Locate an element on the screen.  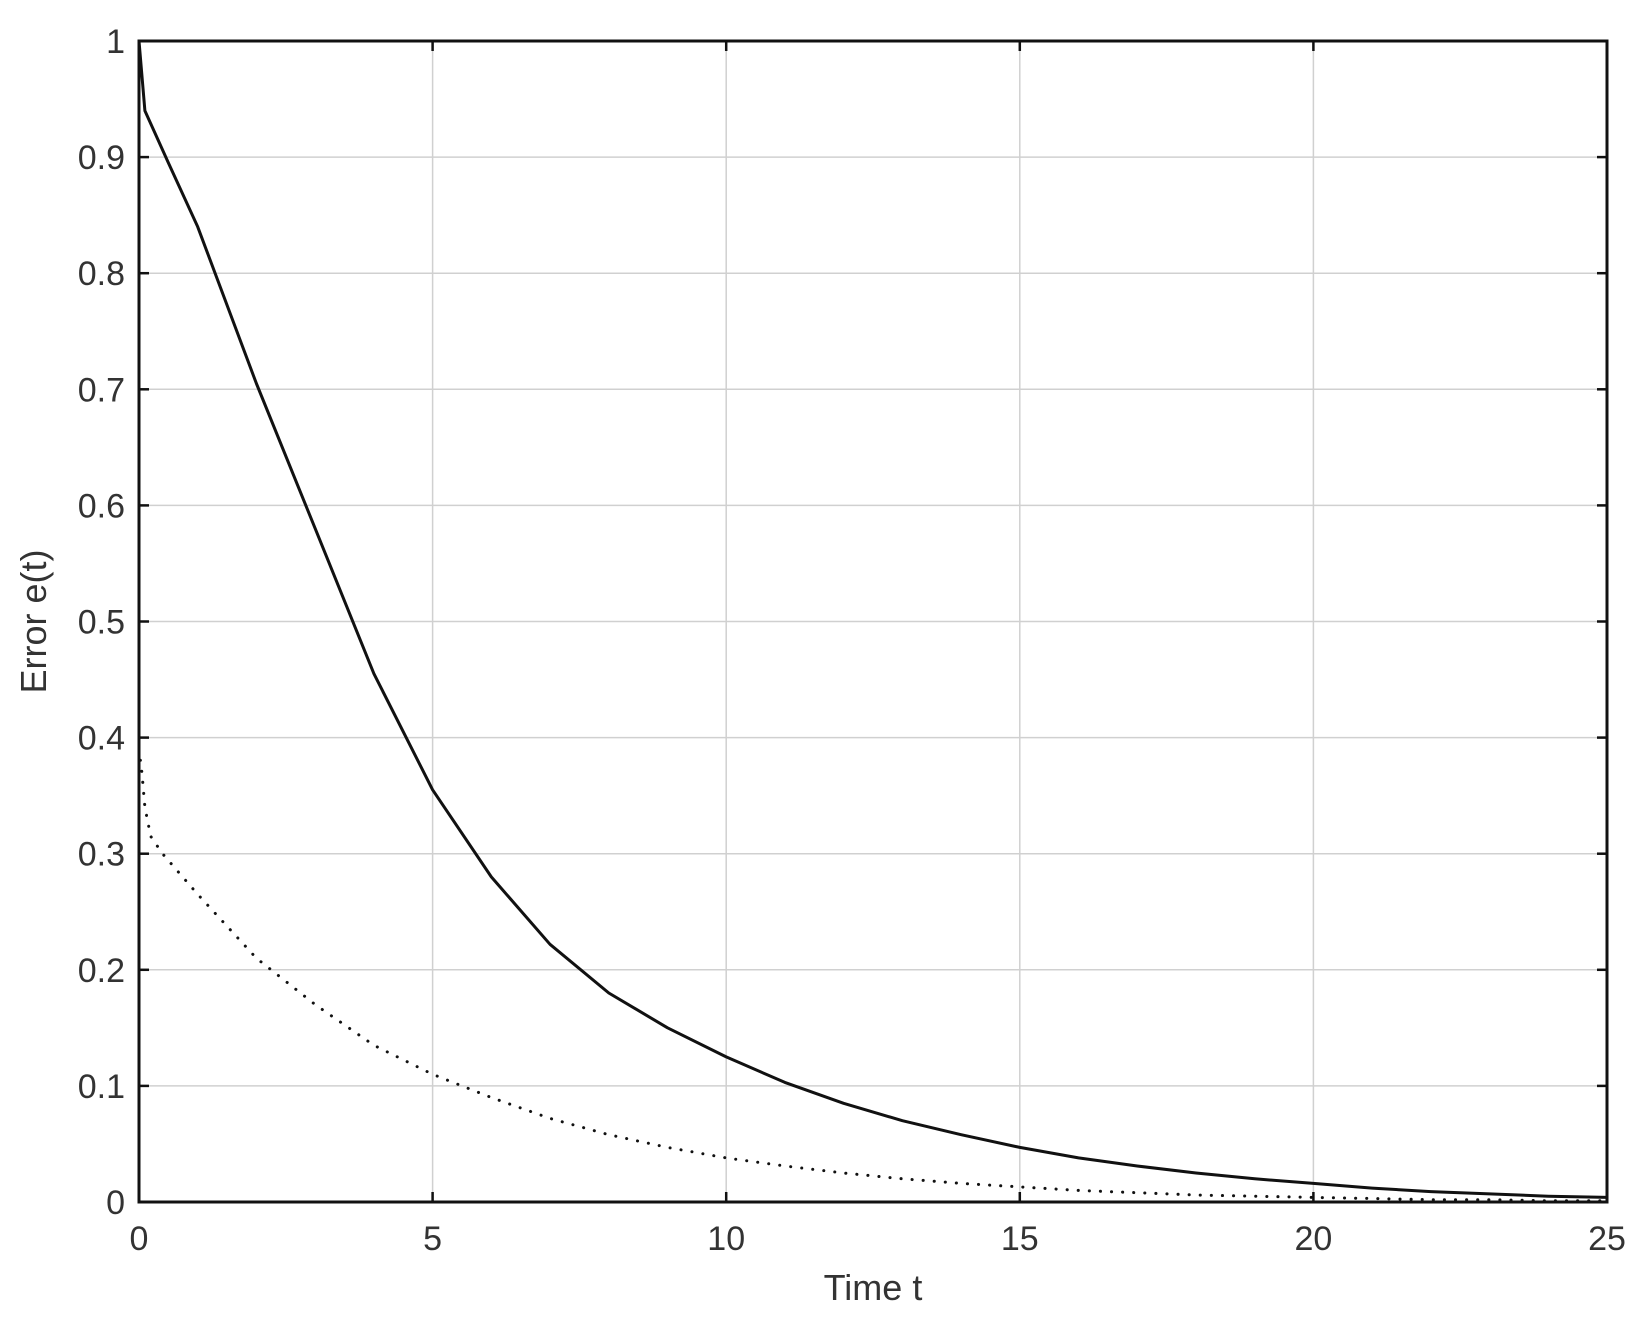
y-tick-label: 0.9 is located at coordinates (101, 158).